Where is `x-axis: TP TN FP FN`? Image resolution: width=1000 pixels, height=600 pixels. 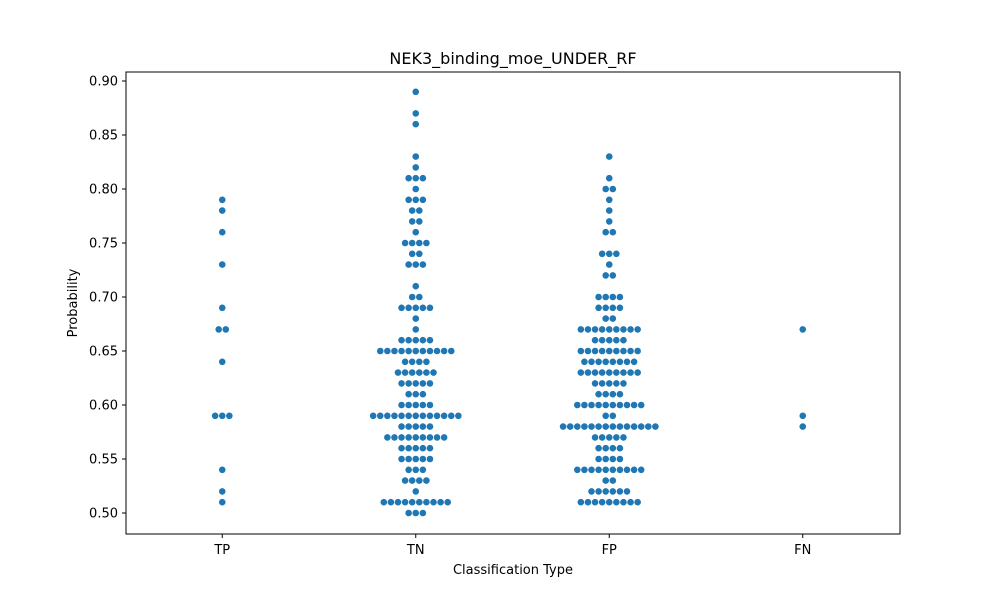
x-axis: TP TN FP FN is located at coordinates (512, 546).